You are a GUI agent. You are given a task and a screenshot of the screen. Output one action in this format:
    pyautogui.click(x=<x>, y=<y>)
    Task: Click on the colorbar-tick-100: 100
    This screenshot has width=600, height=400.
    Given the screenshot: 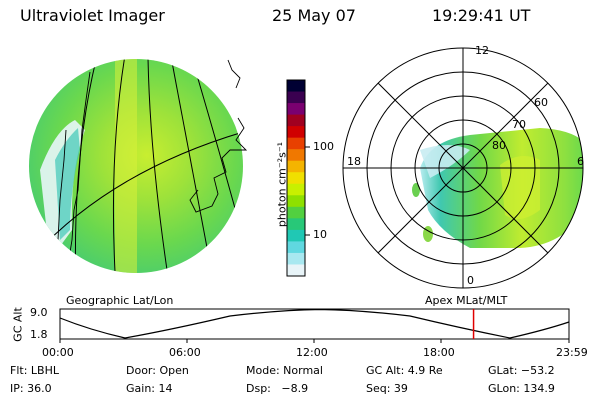 What is the action you would take?
    pyautogui.click(x=323, y=146)
    